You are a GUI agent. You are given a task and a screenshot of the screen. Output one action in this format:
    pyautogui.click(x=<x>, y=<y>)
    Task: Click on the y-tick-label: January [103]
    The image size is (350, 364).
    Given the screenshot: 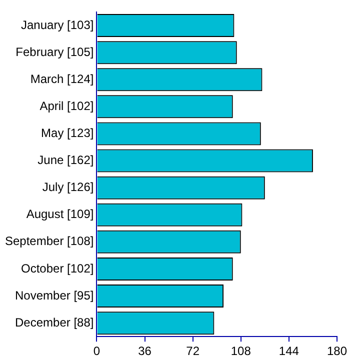 What is the action you would take?
    pyautogui.click(x=57, y=25)
    